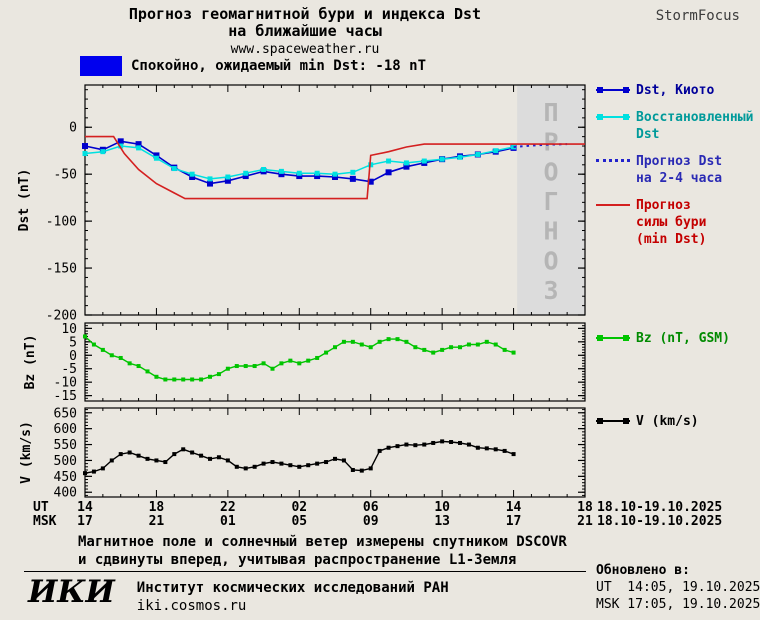 This screenshot has height=620, width=760. Describe the element at coordinates (73, 342) in the screenshot. I see `y-tick-label: 5` at that location.